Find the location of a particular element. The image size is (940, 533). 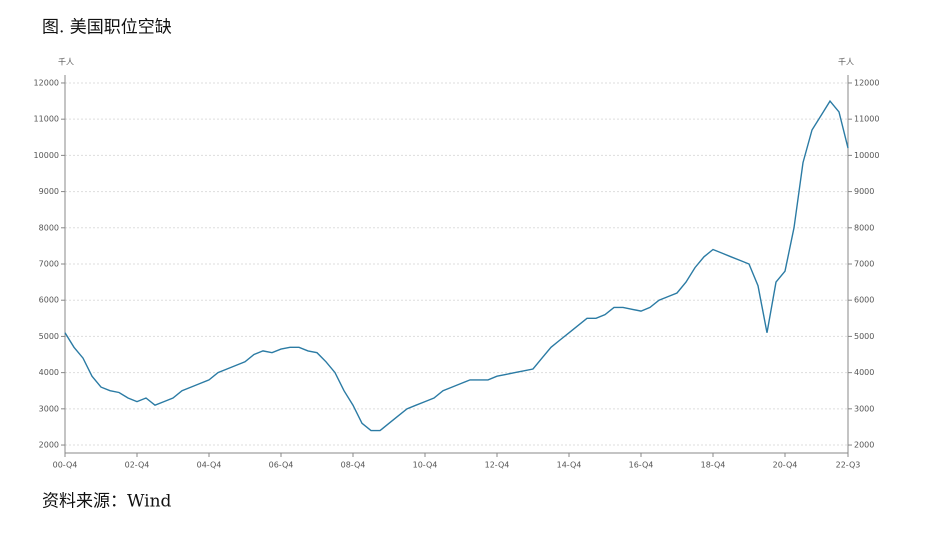

y-tick-label: 12000 is located at coordinates (46, 82).